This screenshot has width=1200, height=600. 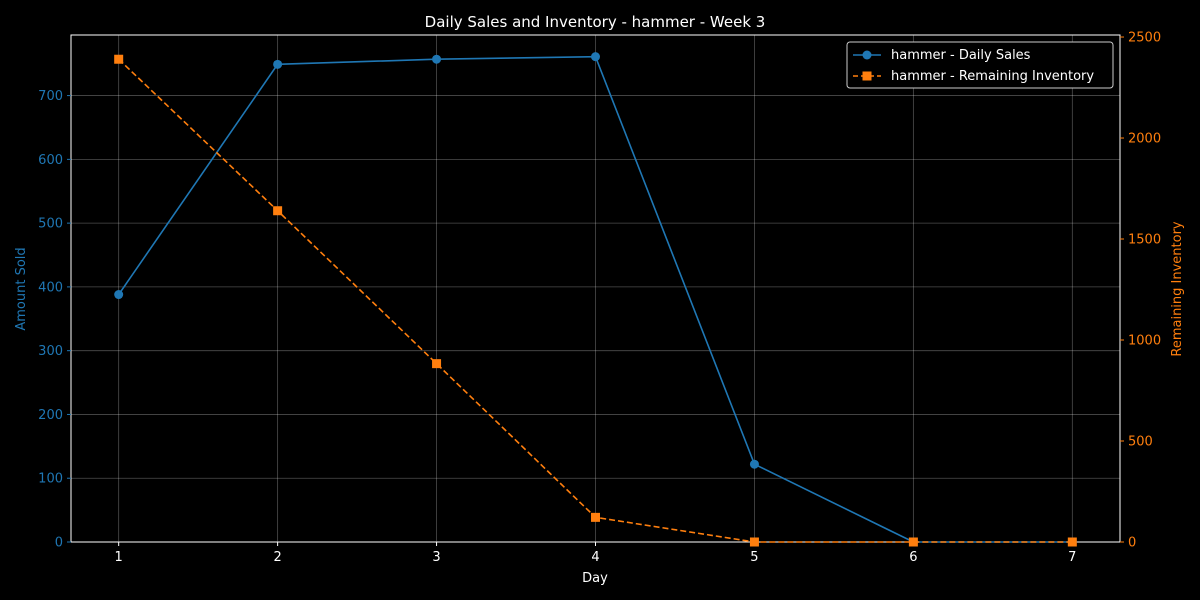 I want to click on x-tick-label: 6, so click(x=913, y=557).